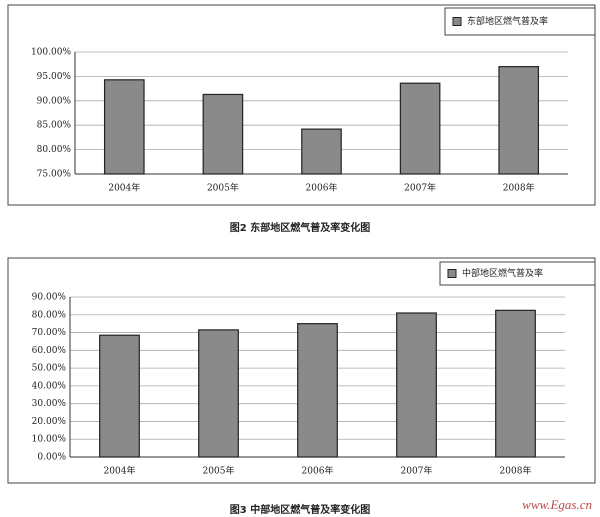 The height and width of the screenshot is (517, 600). Describe the element at coordinates (49, 404) in the screenshot. I see `y-tick-label: 30.00%` at that location.